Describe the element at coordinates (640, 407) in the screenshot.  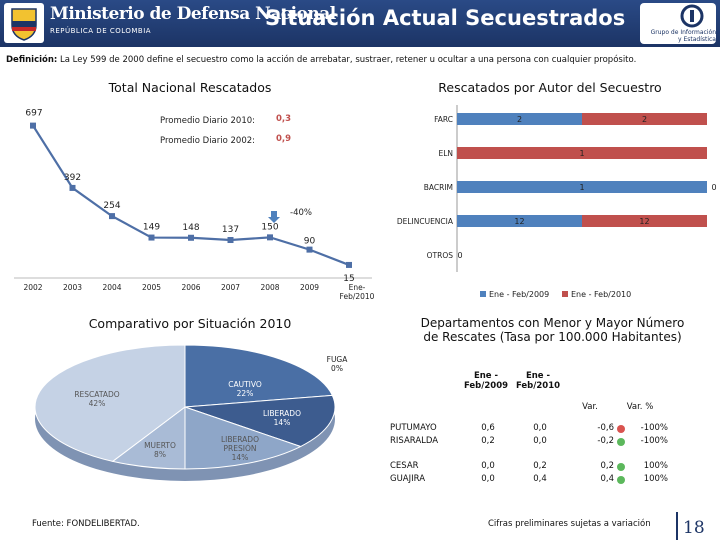
I see `table-header-var-pct: Var. %` at that location.